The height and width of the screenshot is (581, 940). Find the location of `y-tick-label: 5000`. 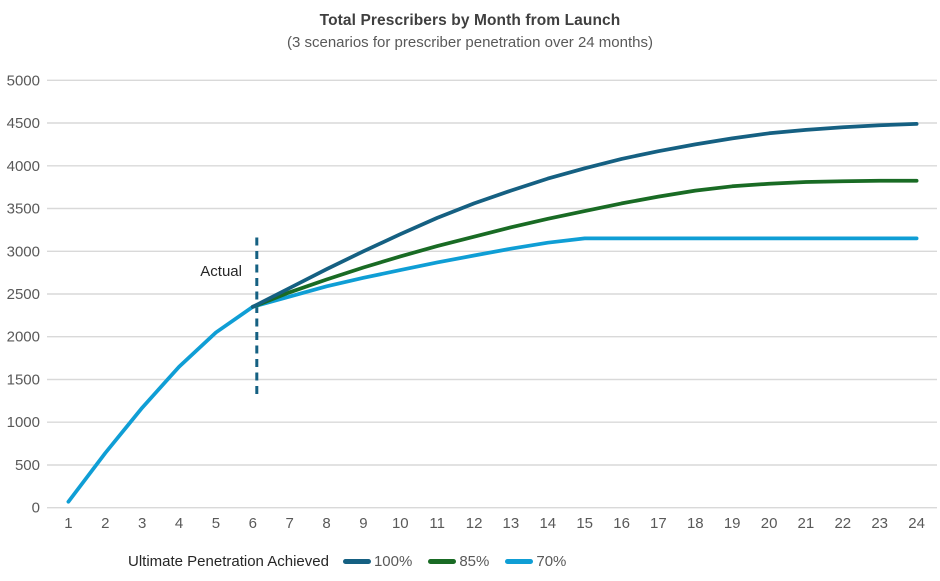

y-tick-label: 5000 is located at coordinates (23, 80).